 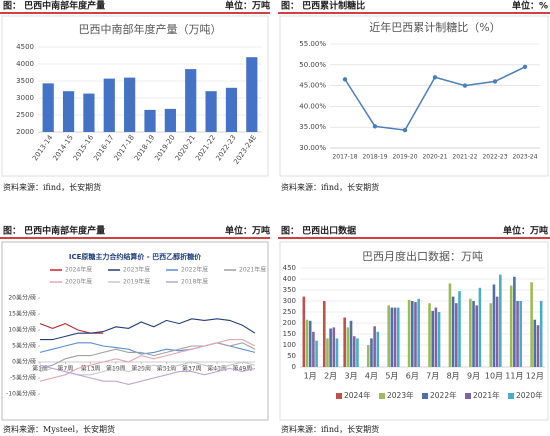 I want to click on y-tick-label: 55.00%, so click(x=312, y=44).